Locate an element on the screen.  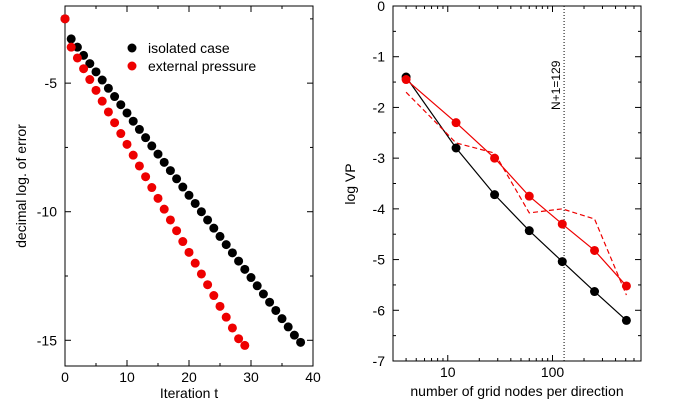
grid-size-annotation: N+1=129 is located at coordinates (557, 183).